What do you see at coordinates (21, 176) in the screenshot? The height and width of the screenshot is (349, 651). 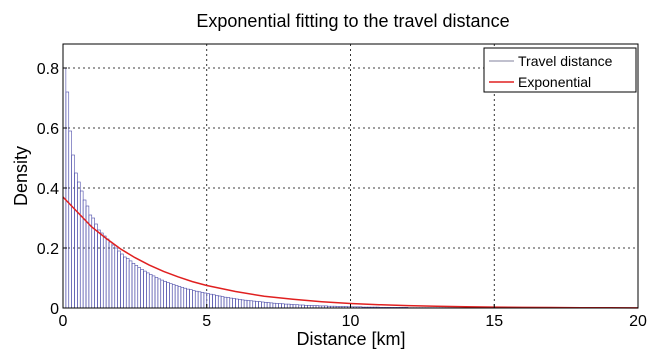 I see `y-axis-label: Density` at bounding box center [21, 176].